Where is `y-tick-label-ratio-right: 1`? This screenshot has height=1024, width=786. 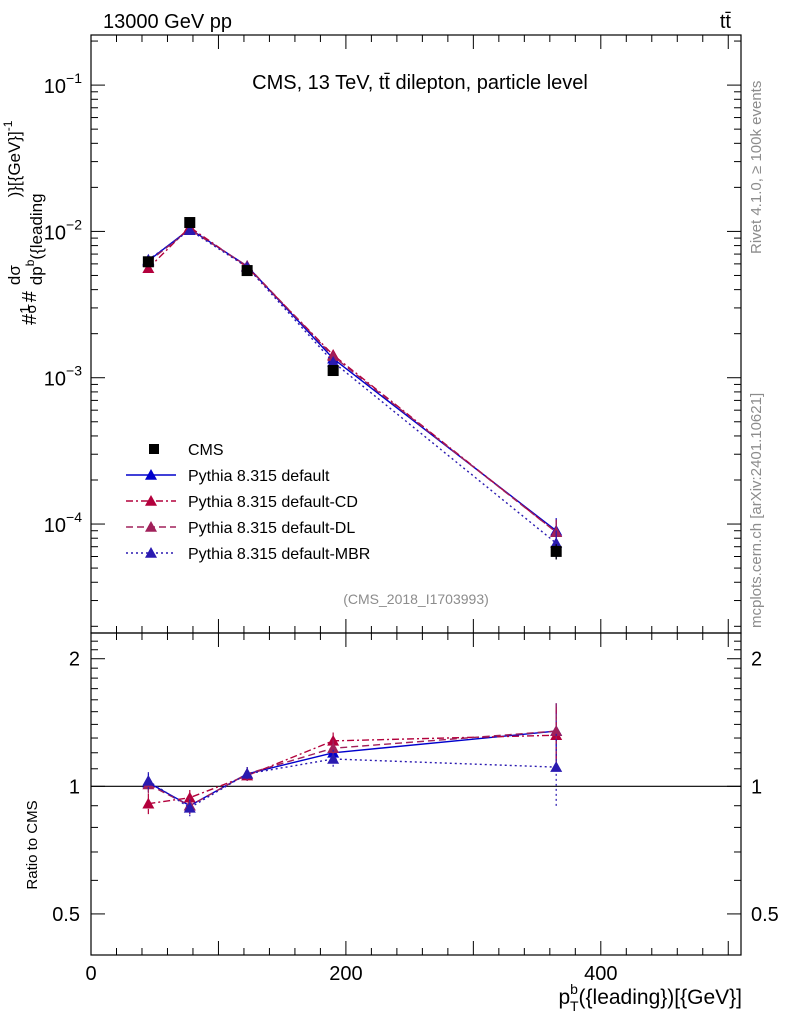 y-tick-label-ratio-right: 1 is located at coordinates (756, 787).